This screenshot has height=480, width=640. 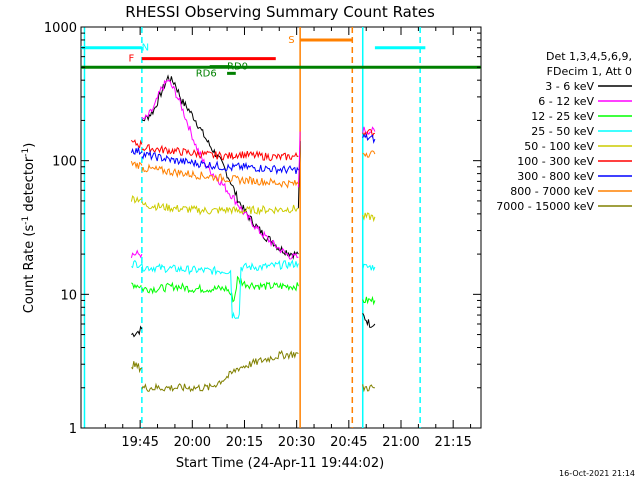 I want to click on x-tick-label-3: 20:30, so click(x=296, y=442).